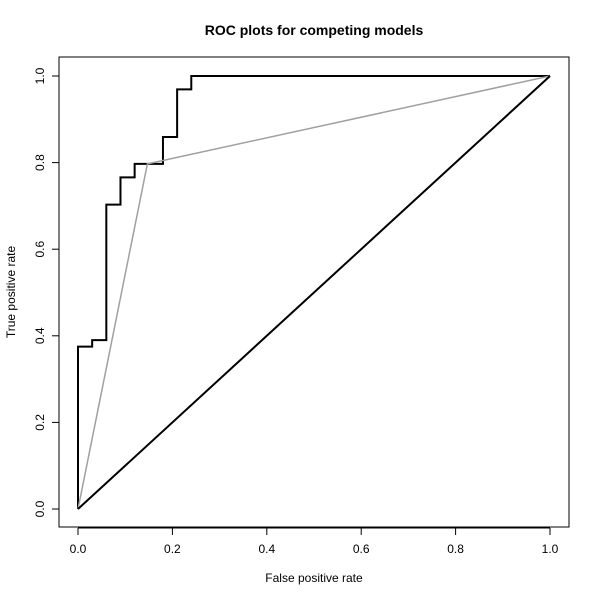  Describe the element at coordinates (40, 335) in the screenshot. I see `y-tick-label: 0.4` at that location.